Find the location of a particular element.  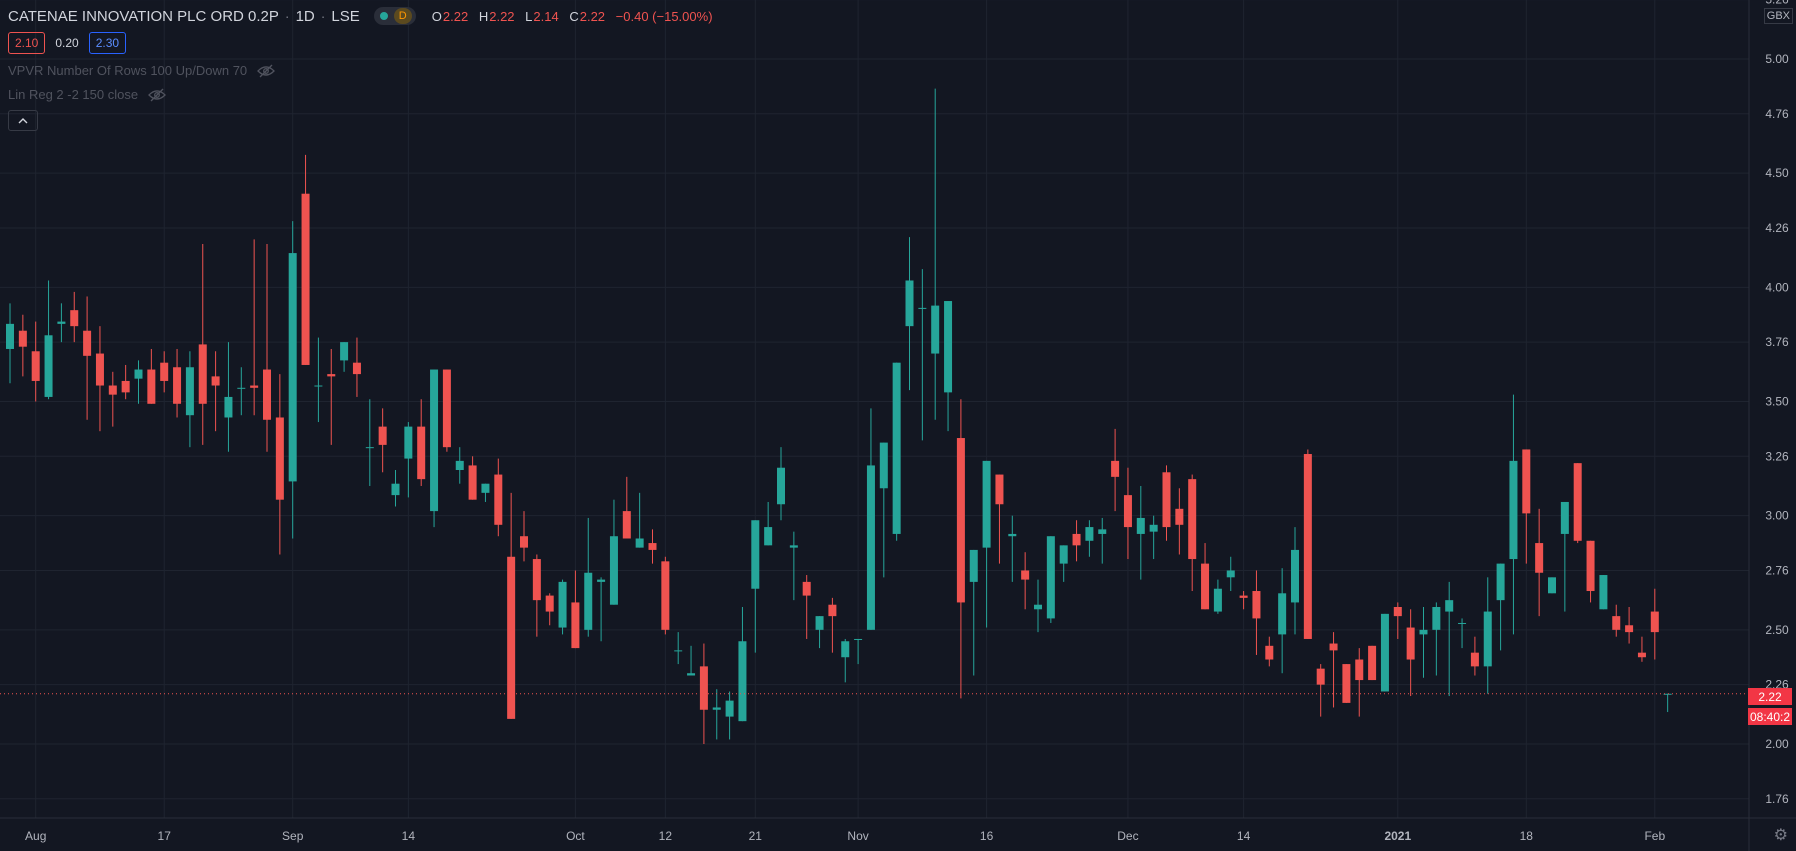

time-axis: Aug 17 Sep 14 Oct 12 21 Nov 16 Dec 14 2021 18 Feb is located at coordinates (898, 830).